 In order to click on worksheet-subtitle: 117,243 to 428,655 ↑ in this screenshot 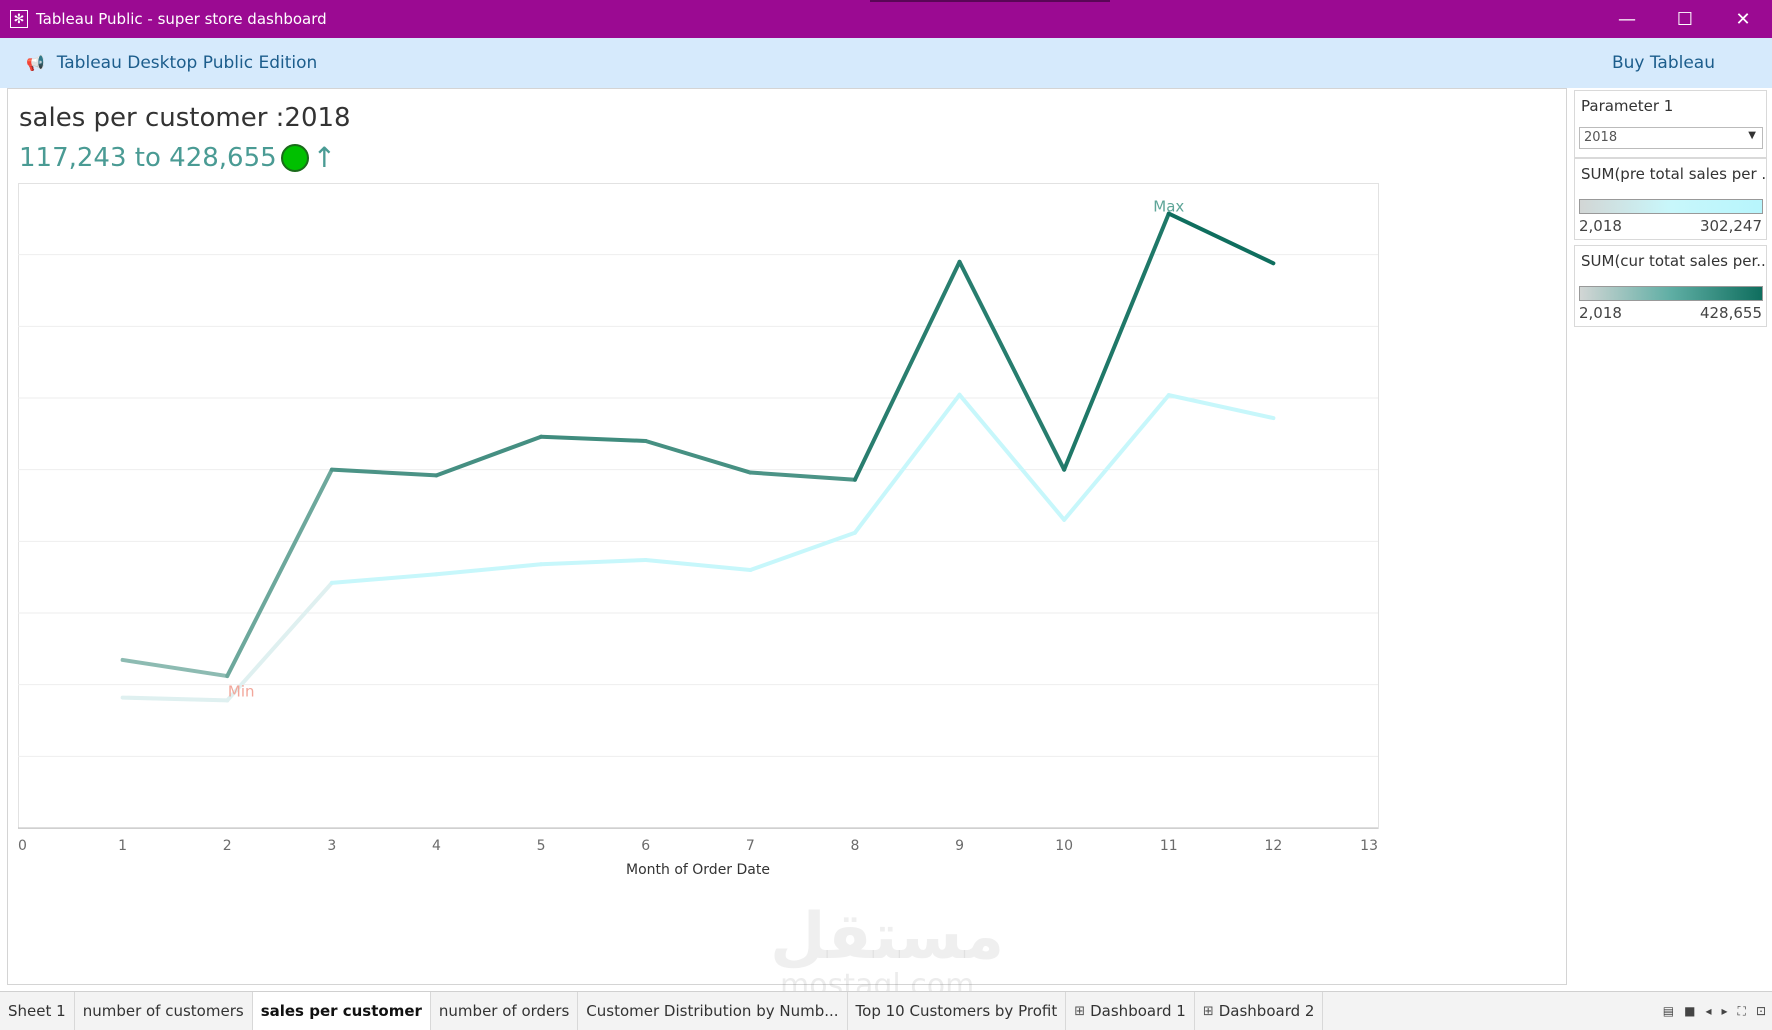, I will do `click(177, 157)`.